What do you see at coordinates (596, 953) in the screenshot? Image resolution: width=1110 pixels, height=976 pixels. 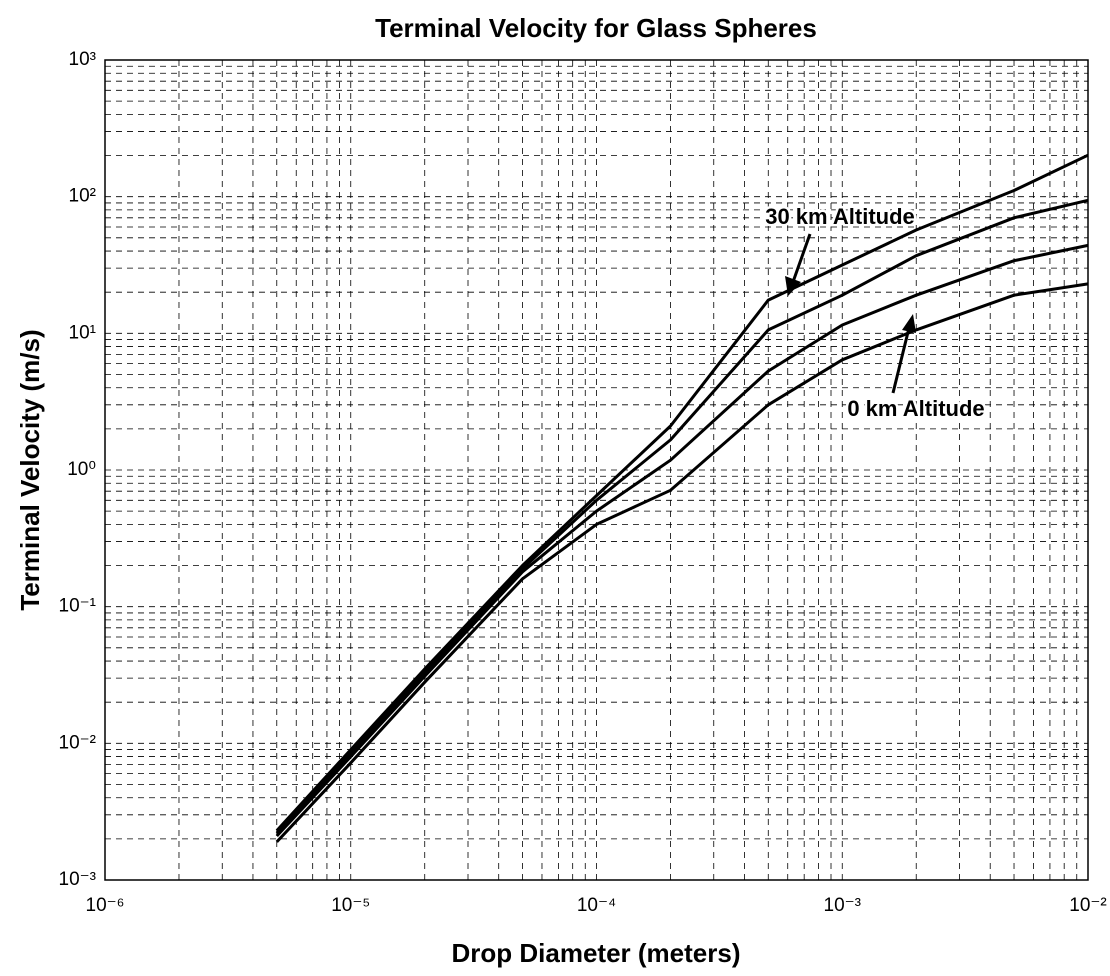 I see `x-axis-label: Drop Diameter (meters)` at bounding box center [596, 953].